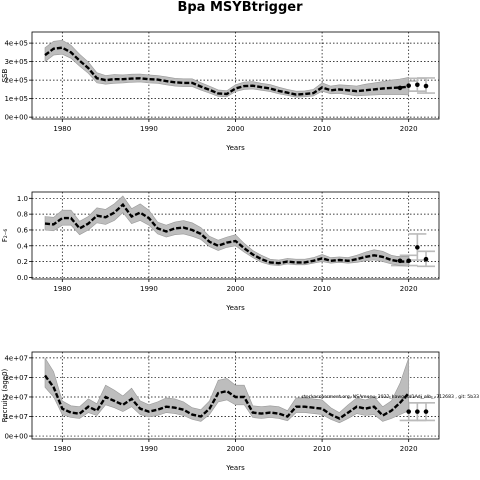 This screenshot has width=480, height=480. What do you see at coordinates (22, 262) in the screenshot?
I see `y-tick-label: 0.2` at bounding box center [22, 262].